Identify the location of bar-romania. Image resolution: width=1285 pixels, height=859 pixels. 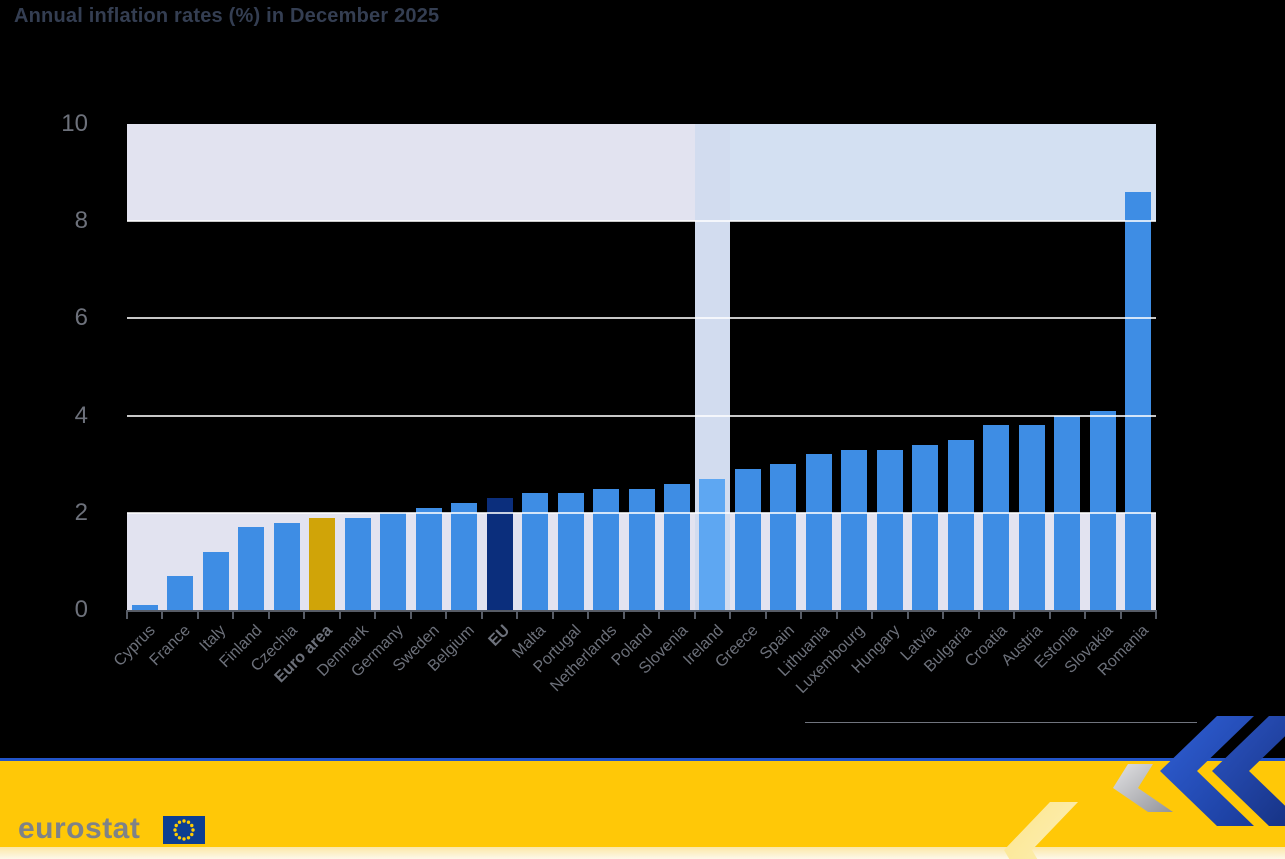
(1138, 401).